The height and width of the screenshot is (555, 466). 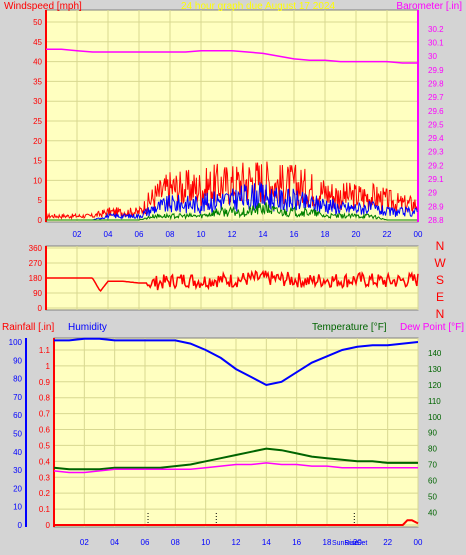 I want to click on rain-y-tick-label: 0.6, so click(x=45, y=430).